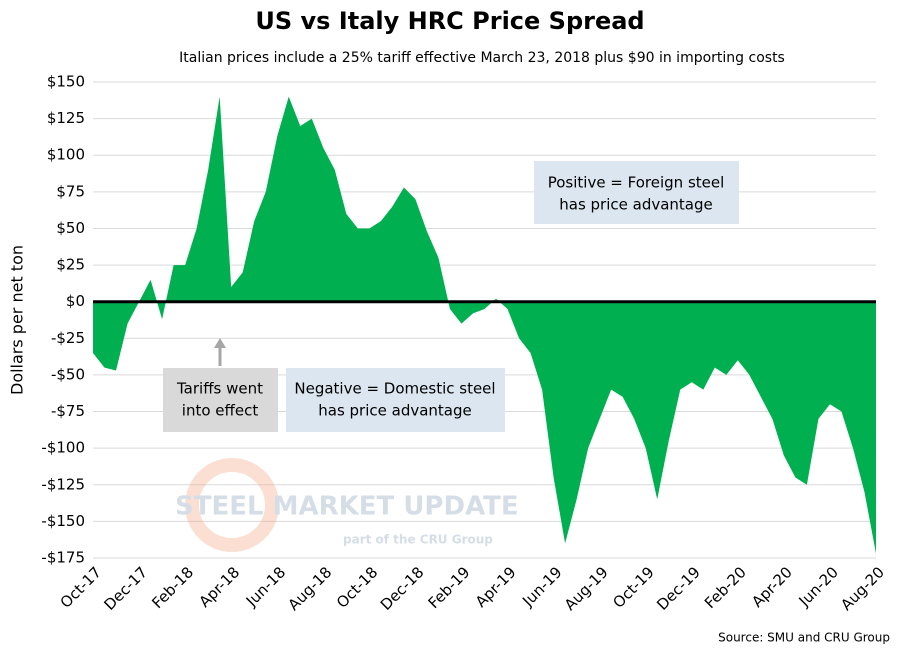 The height and width of the screenshot is (654, 900). I want to click on x-tick-label: Apr-19, so click(496, 587).